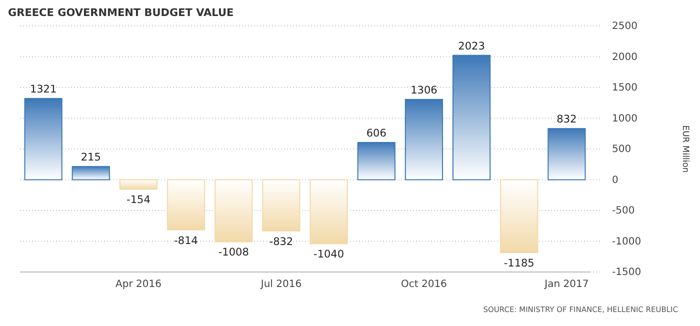  Describe the element at coordinates (121, 13) in the screenshot. I see `chart-title: GREECE GOVERNMENT BUDGET VALUE` at that location.